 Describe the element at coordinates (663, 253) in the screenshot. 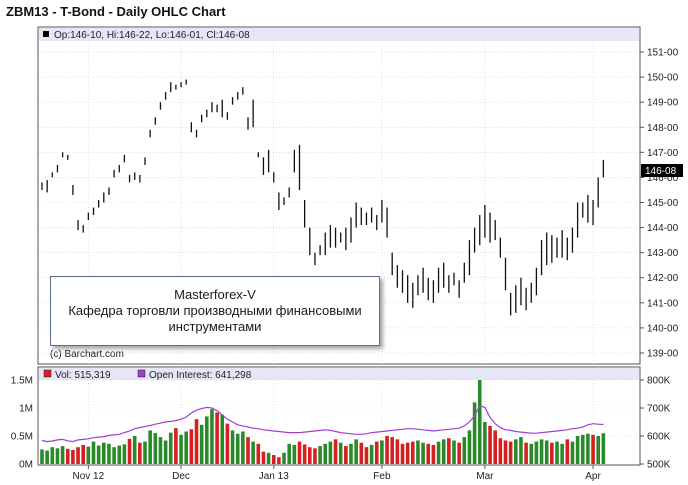

I see `price-tick-label: 143-00` at that location.